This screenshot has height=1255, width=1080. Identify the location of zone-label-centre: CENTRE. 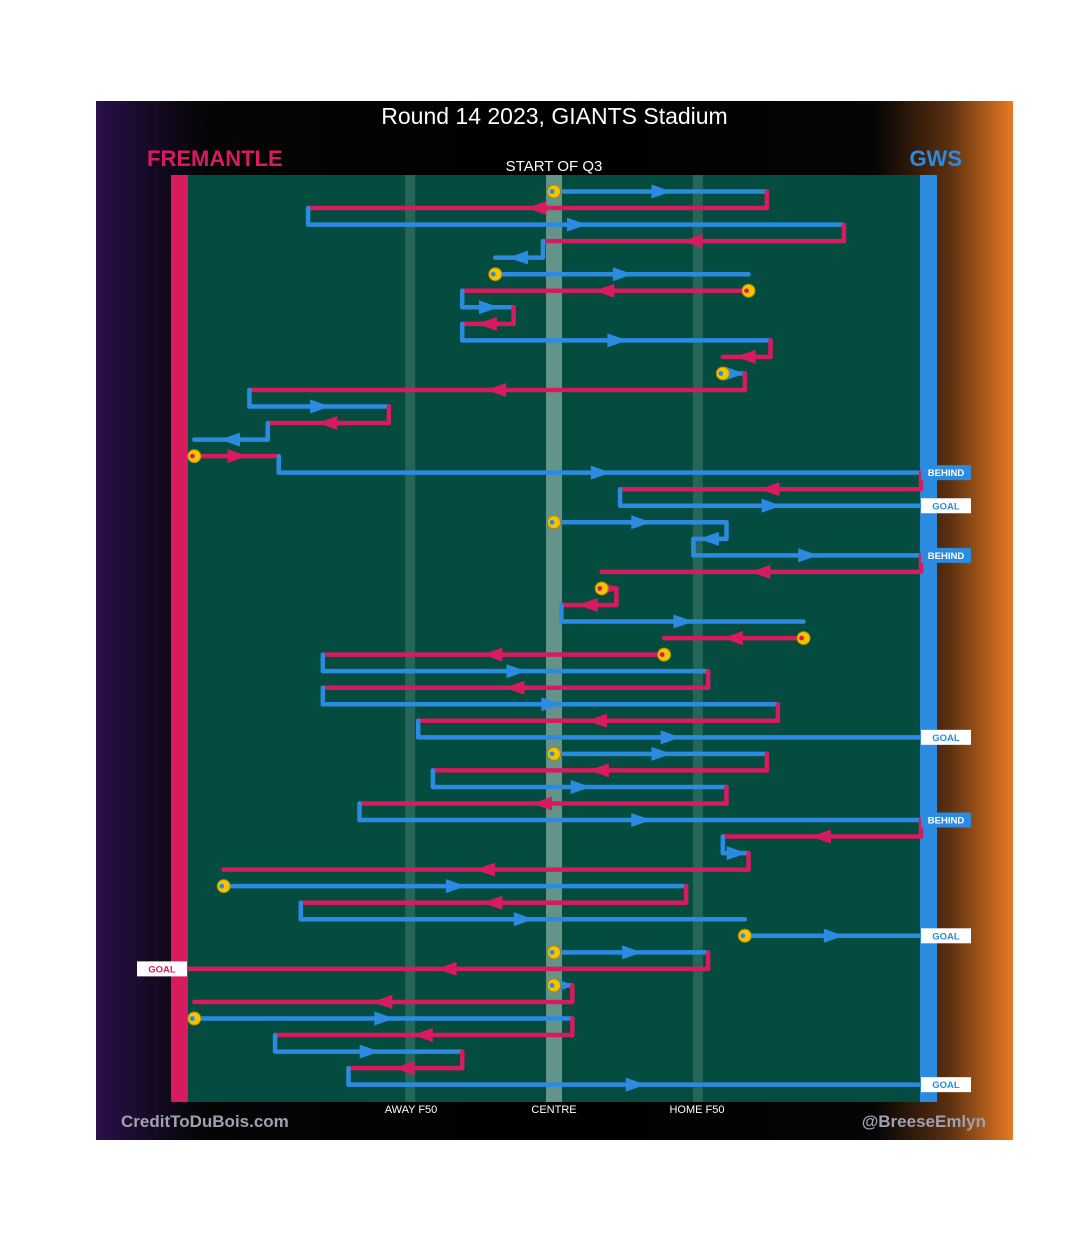
(554, 1110).